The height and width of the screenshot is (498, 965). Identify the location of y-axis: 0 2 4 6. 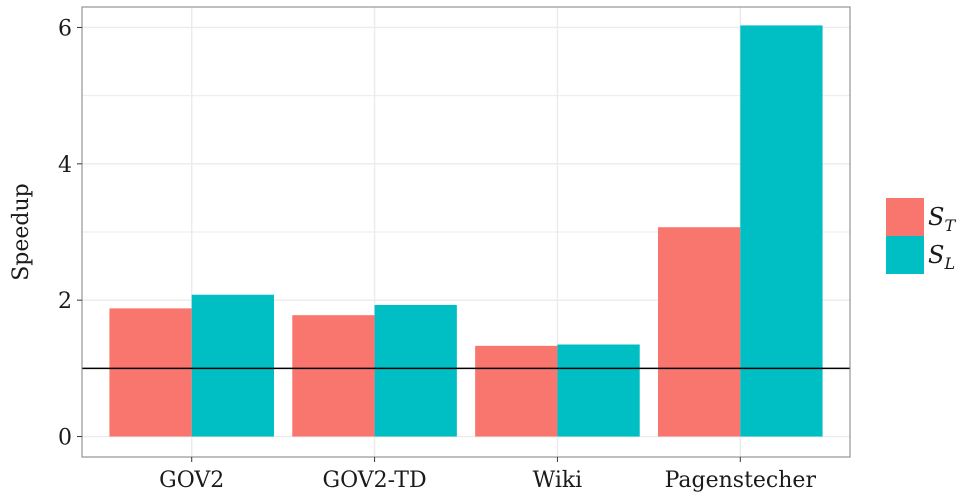
(70, 233).